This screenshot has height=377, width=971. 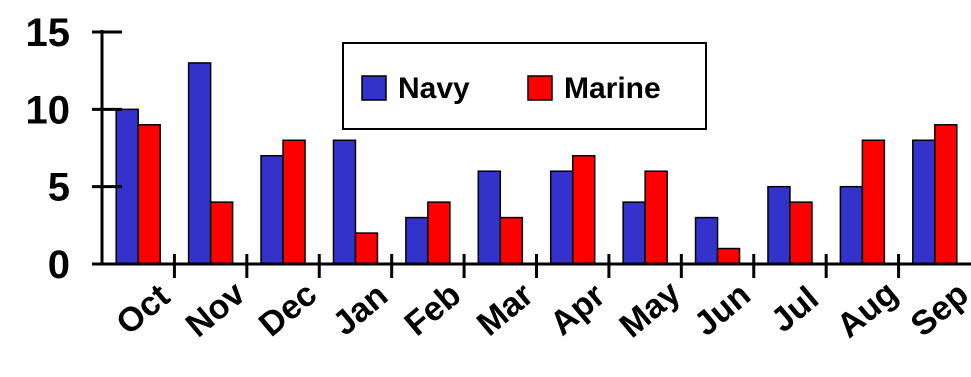 I want to click on x-tick-label-feb: Feb, so click(x=432, y=310).